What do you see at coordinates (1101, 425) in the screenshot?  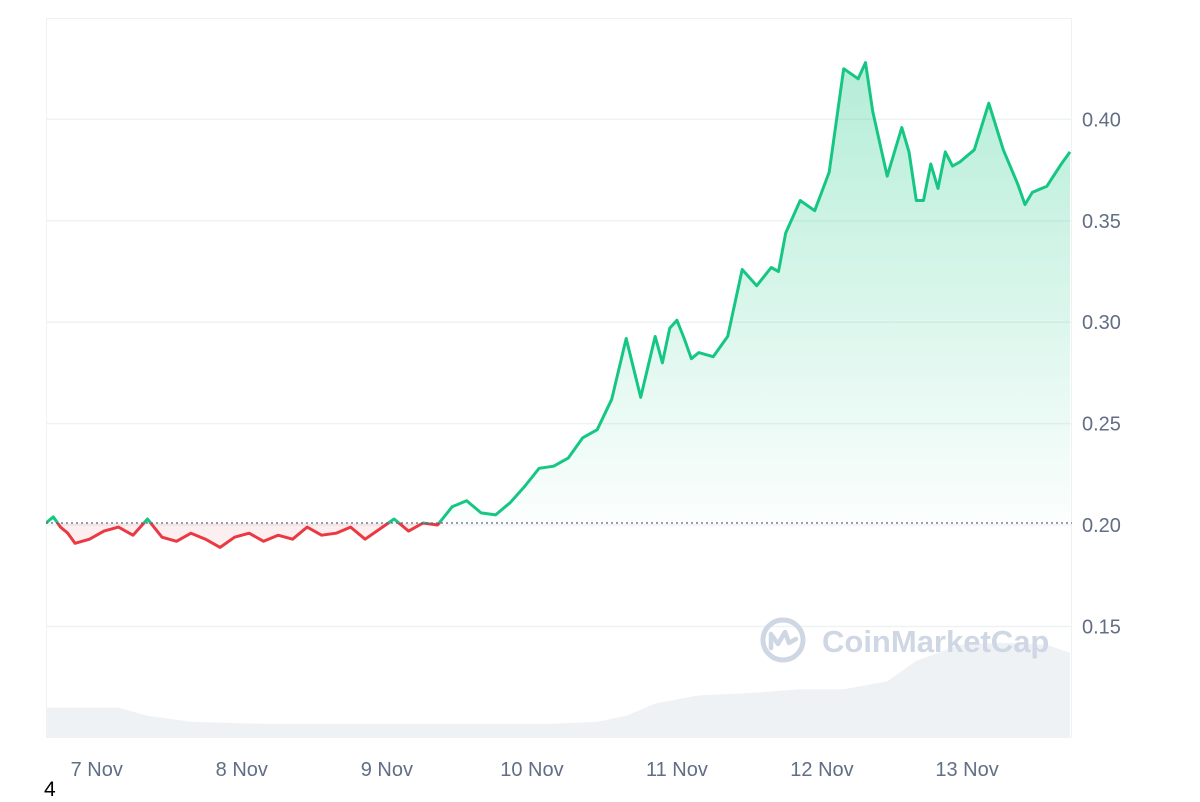 I see `y-tick-label: 0.25` at bounding box center [1101, 425].